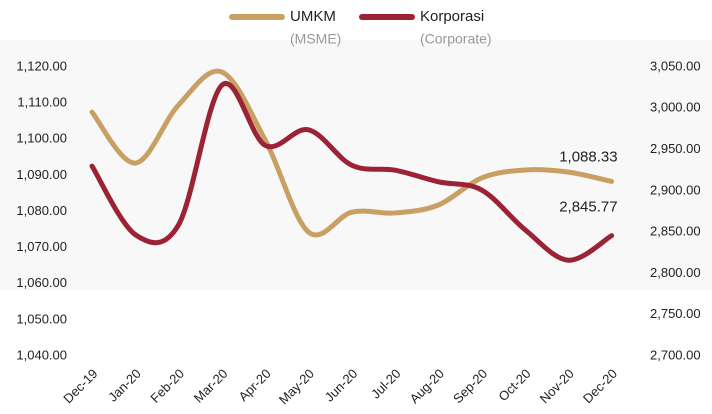  I want to click on value-label: 2,845.77, so click(588, 207).